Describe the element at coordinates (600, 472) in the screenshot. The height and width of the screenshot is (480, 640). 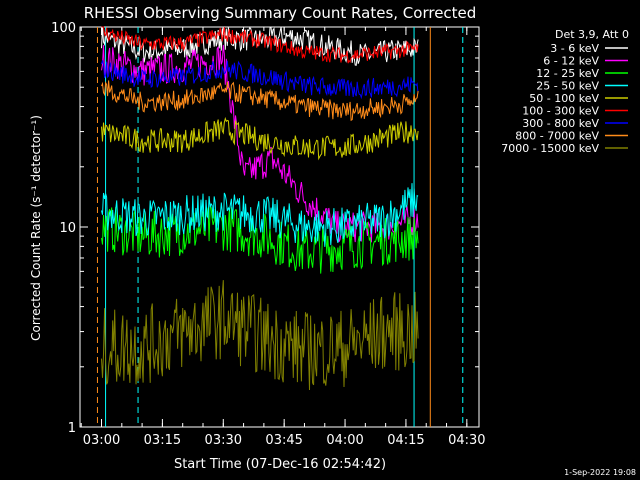
I see `footer-date: 1-Sep-2022 19:08` at that location.